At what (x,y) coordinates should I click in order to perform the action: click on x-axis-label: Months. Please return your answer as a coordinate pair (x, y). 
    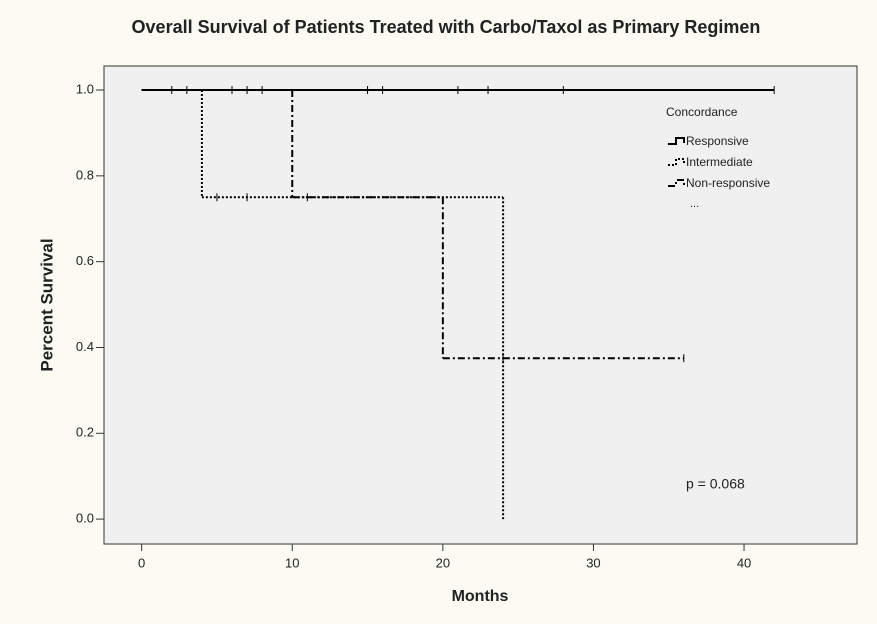
    Looking at the image, I should click on (480, 596).